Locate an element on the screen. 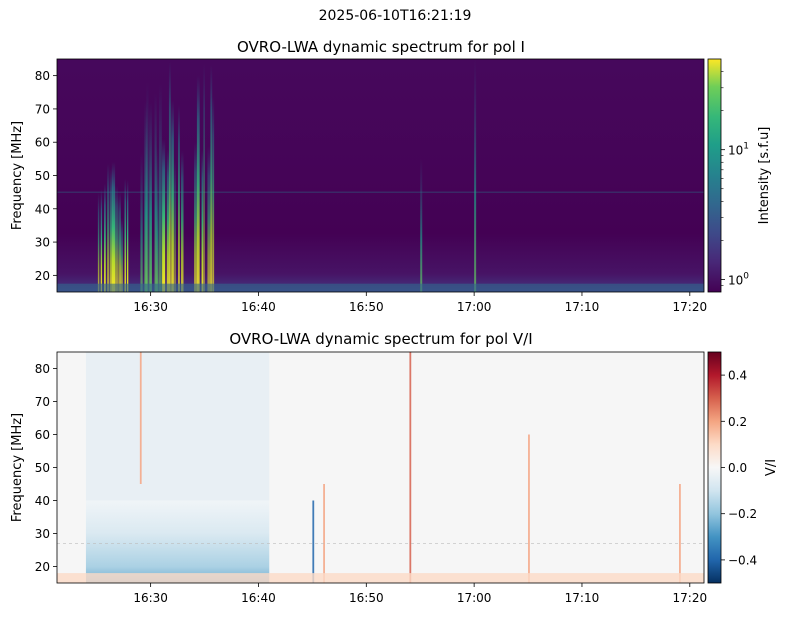 The height and width of the screenshot is (617, 790). colorbar-tick-label: −0.4 is located at coordinates (742, 560).